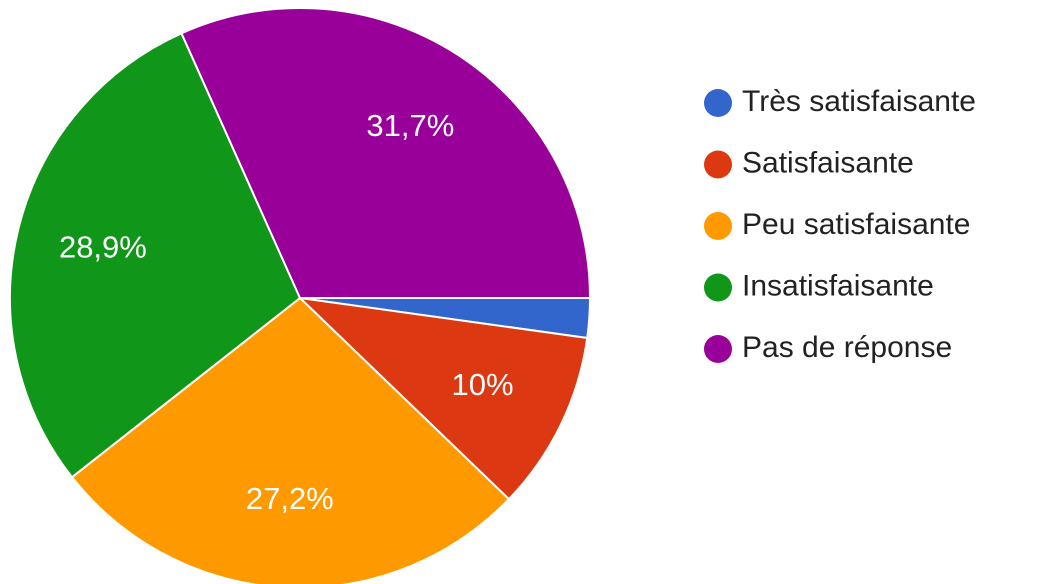  What do you see at coordinates (828, 162) in the screenshot?
I see `legend-label: Satisfaisante` at bounding box center [828, 162].